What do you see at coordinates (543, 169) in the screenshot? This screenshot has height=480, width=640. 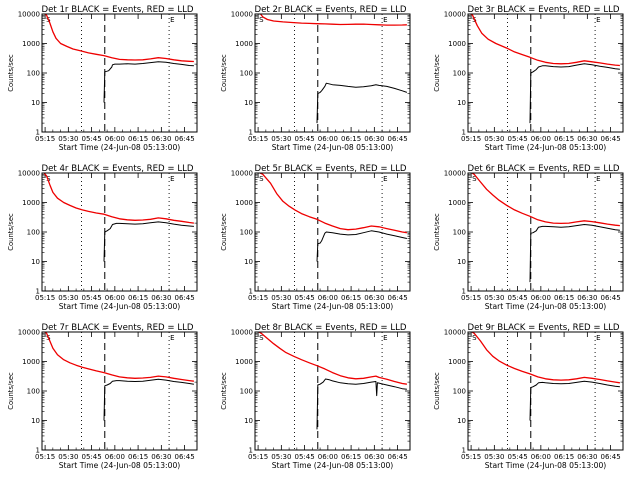 I see `panel-title: Det 6r BLACK = Events, RED = LLD` at bounding box center [543, 169].